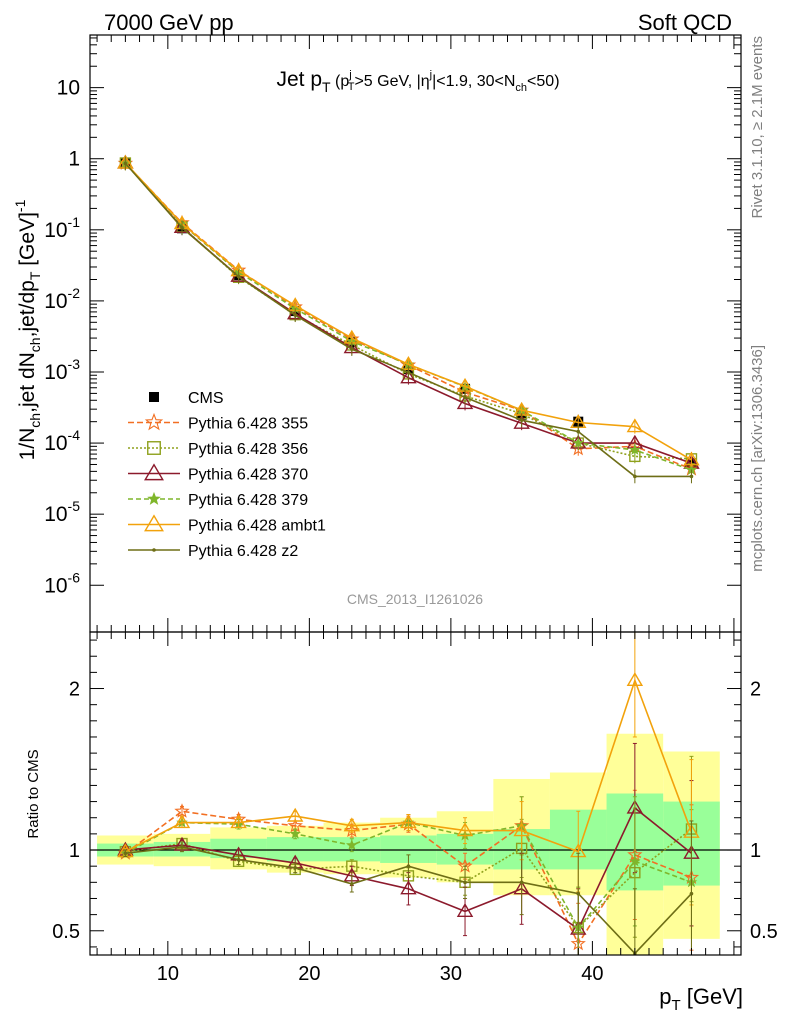 The height and width of the screenshot is (1024, 786). I want to click on legend-marker-p356, so click(154, 448).